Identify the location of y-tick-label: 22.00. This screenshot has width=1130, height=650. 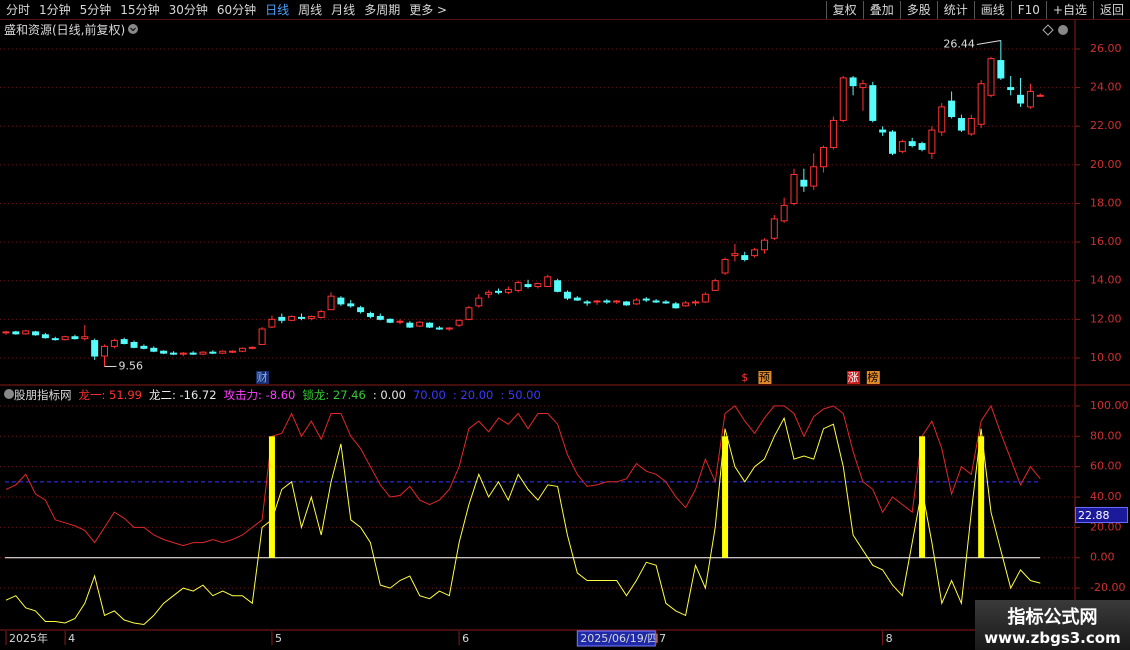
(1106, 125).